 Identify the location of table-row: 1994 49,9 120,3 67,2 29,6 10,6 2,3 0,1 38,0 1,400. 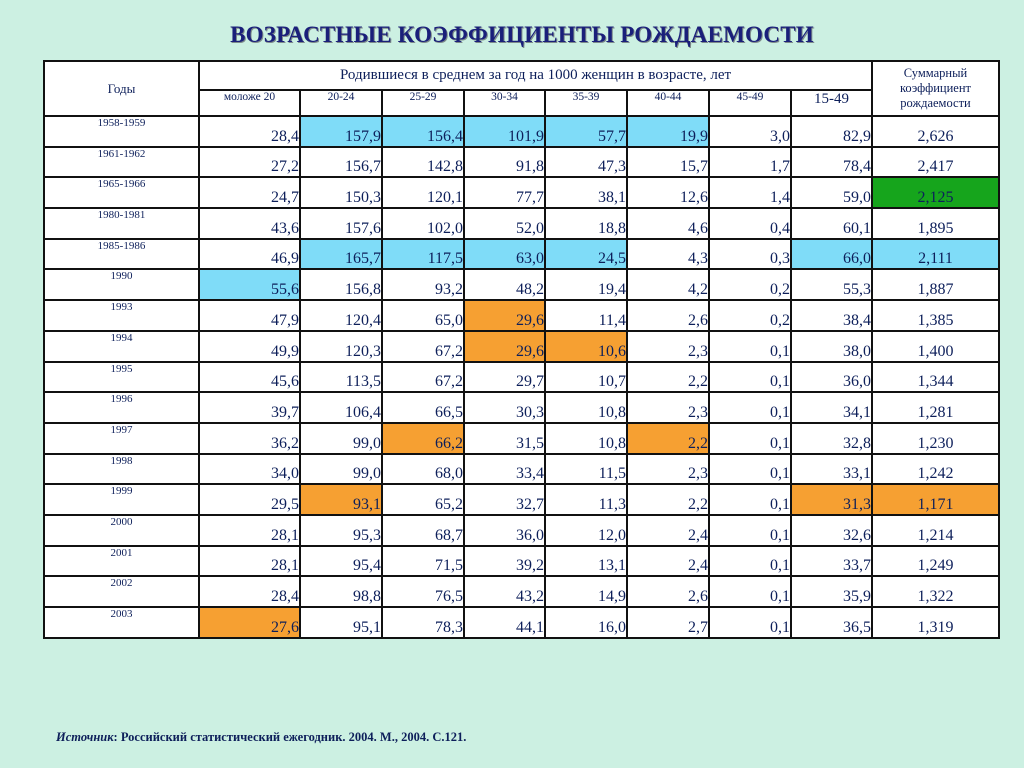
(521, 346).